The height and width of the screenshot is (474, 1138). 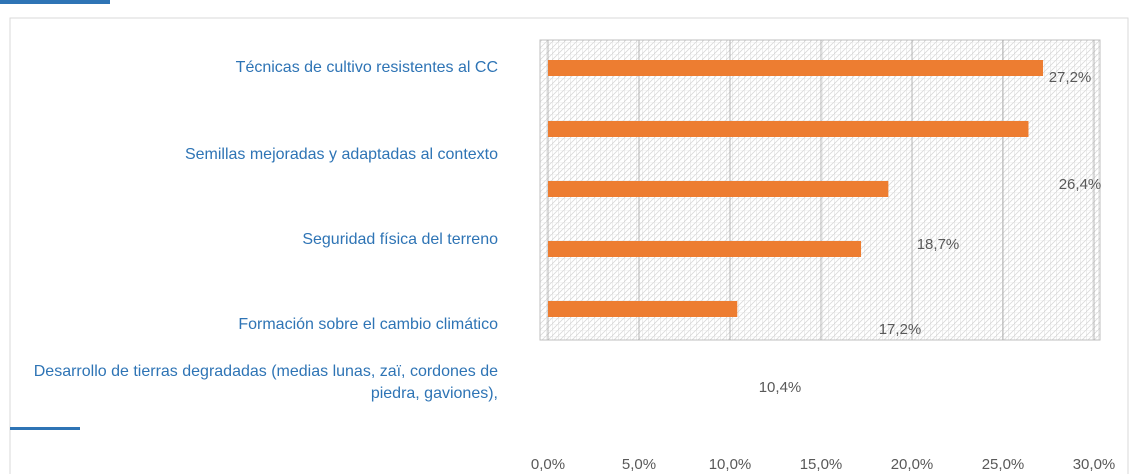 What do you see at coordinates (1003, 464) in the screenshot?
I see `x-tick-label: 25,0%` at bounding box center [1003, 464].